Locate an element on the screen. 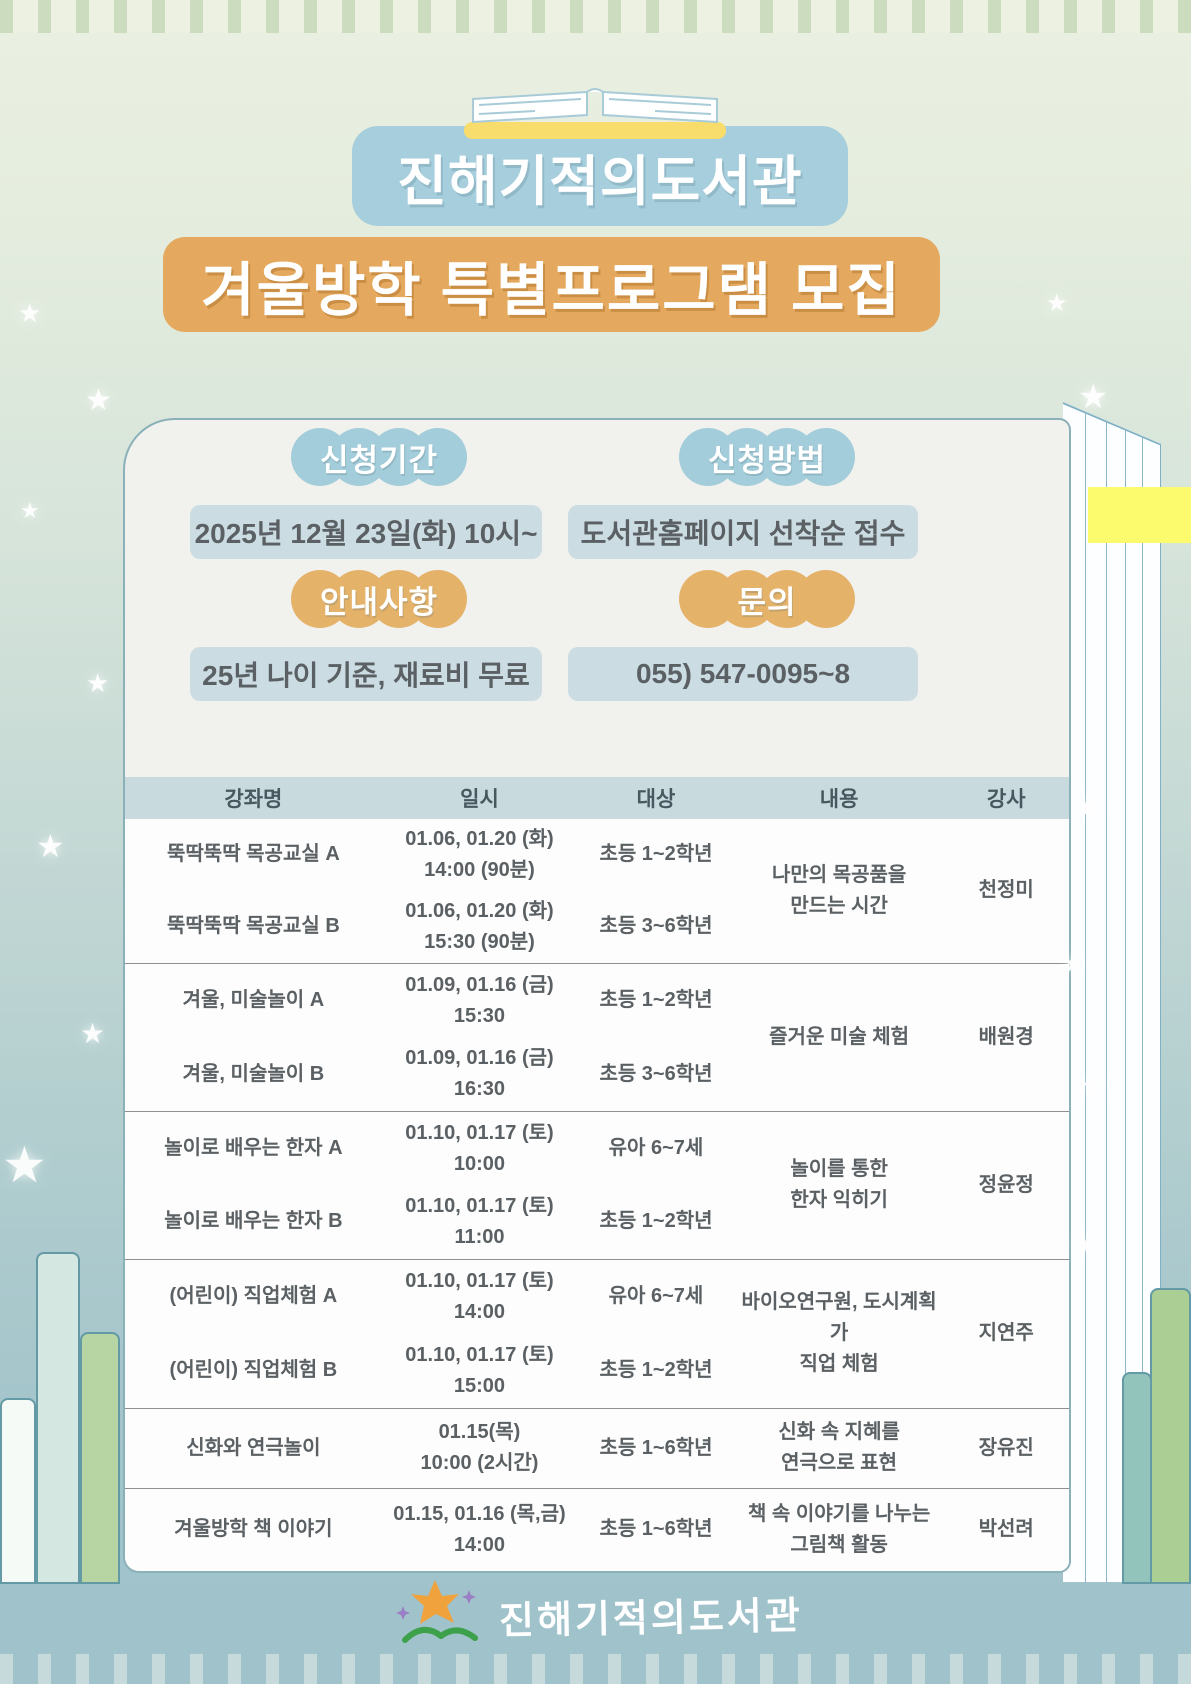 The width and height of the screenshot is (1191, 1684). course-datetime: 01.06, 01.20 (화) 15:30 (90분) is located at coordinates (479, 926).